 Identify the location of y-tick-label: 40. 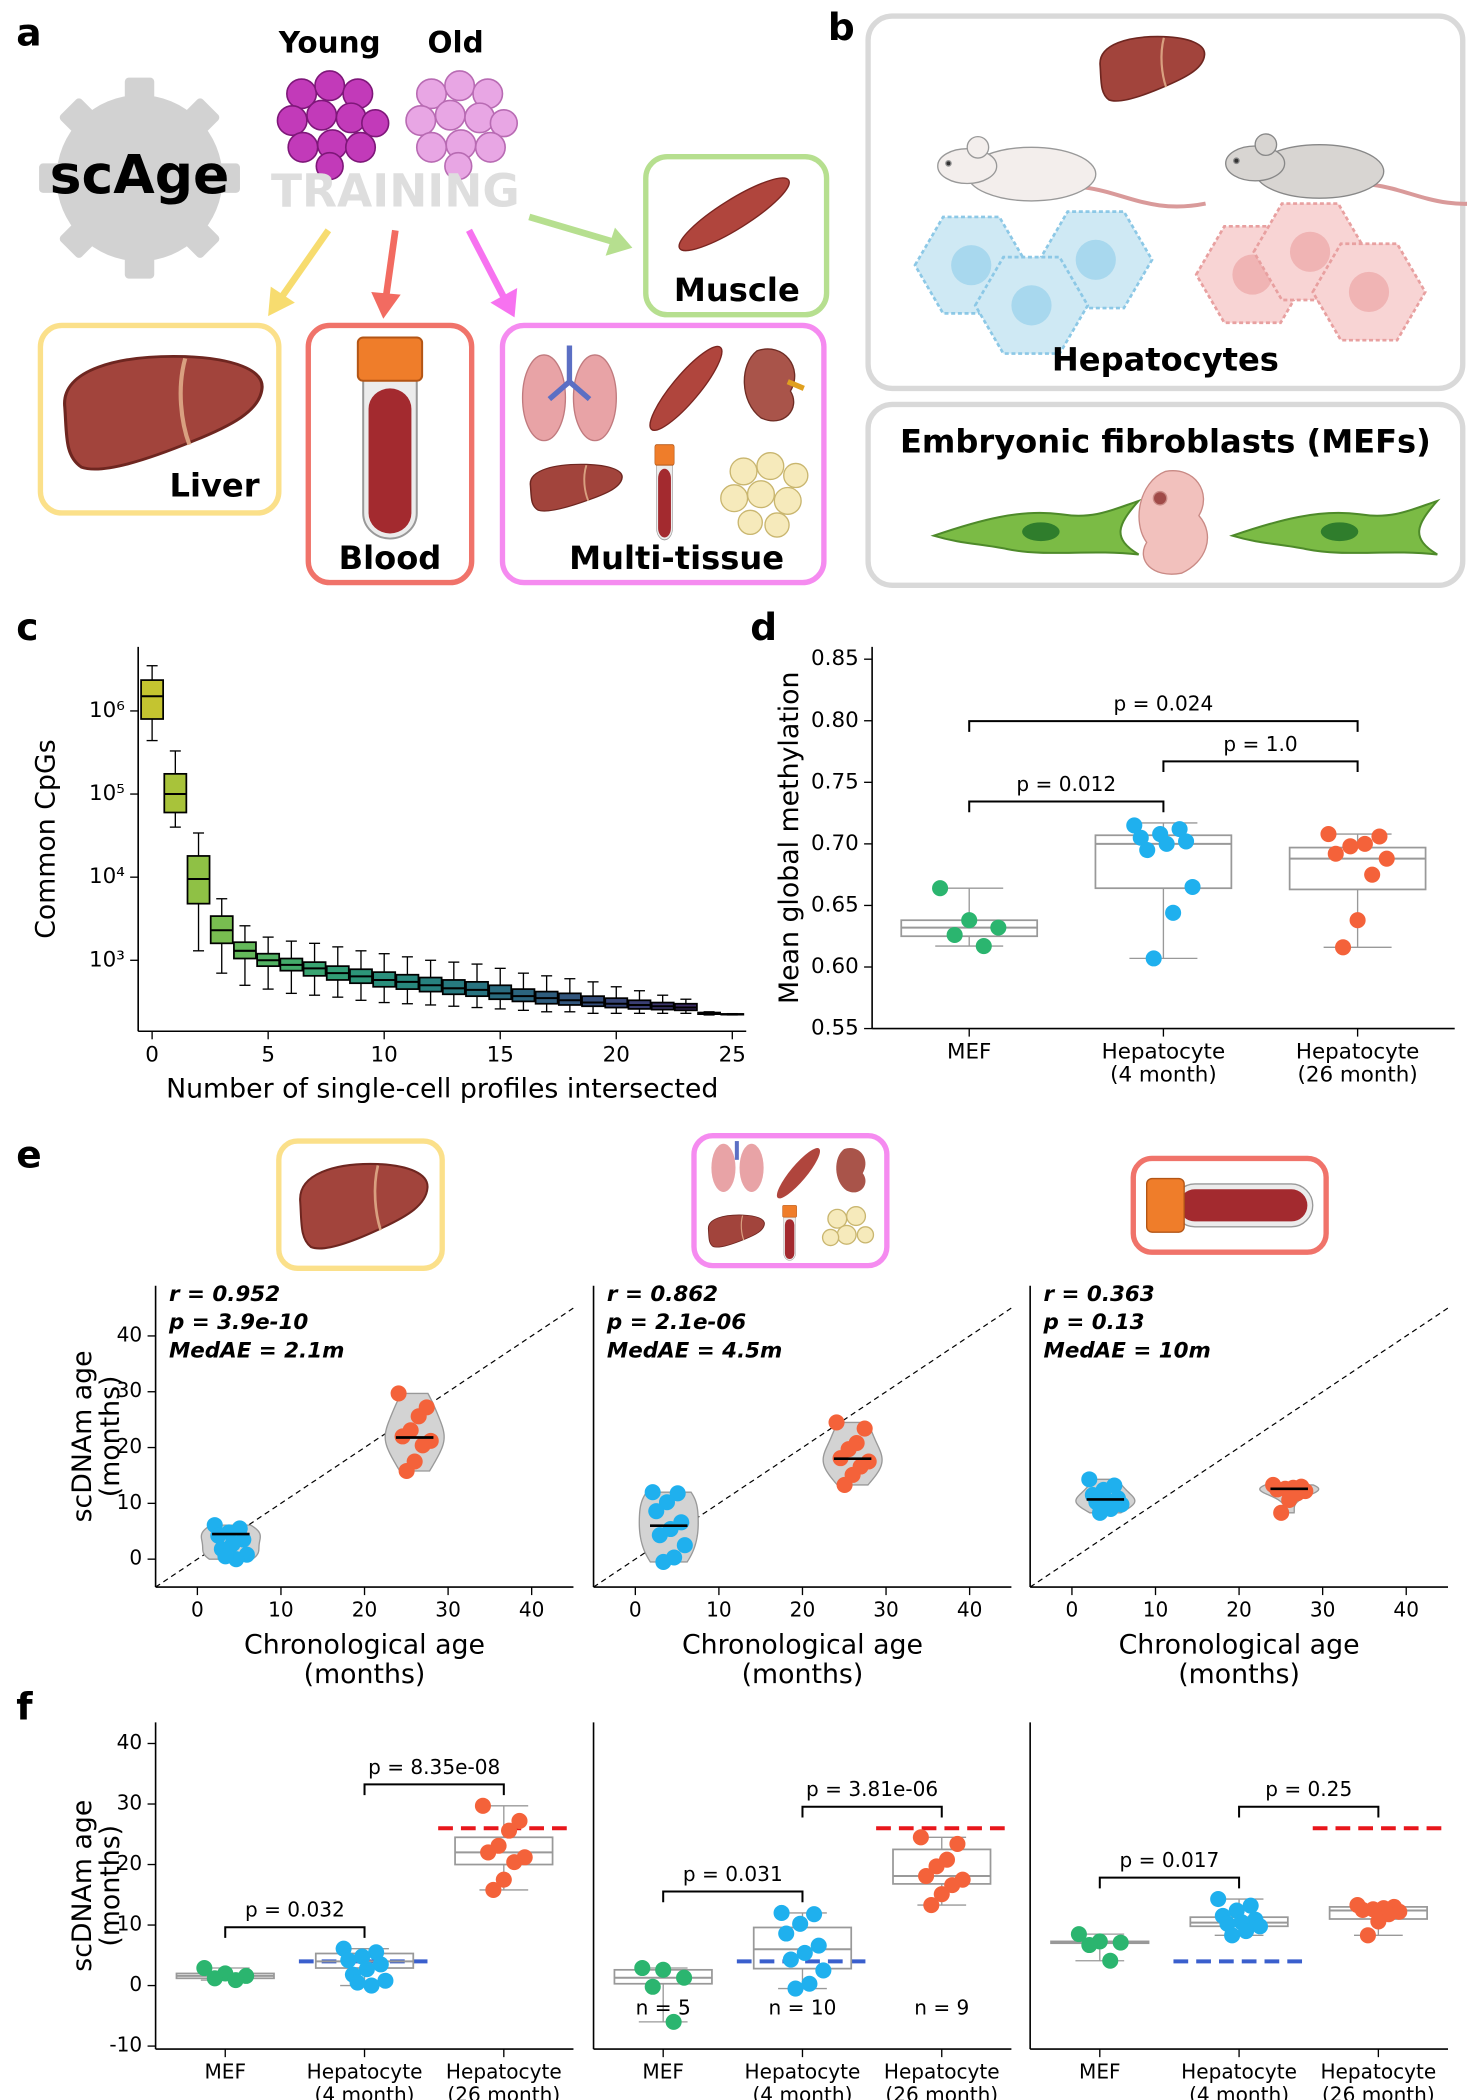
(130, 1742).